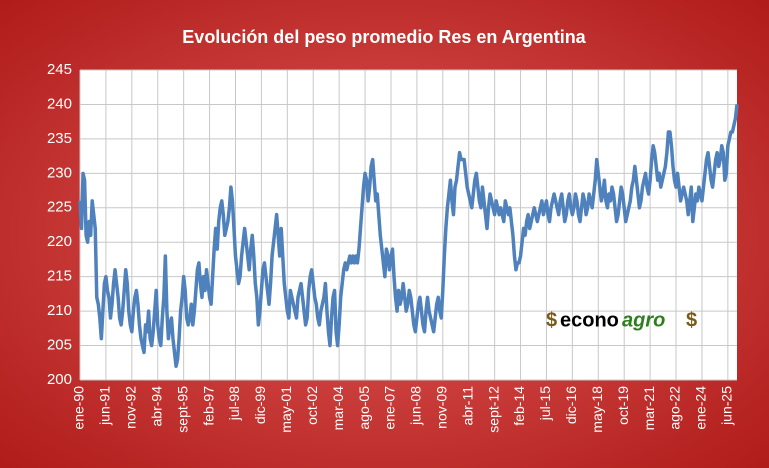  I want to click on x-tick-label: nov-09, so click(442, 407).